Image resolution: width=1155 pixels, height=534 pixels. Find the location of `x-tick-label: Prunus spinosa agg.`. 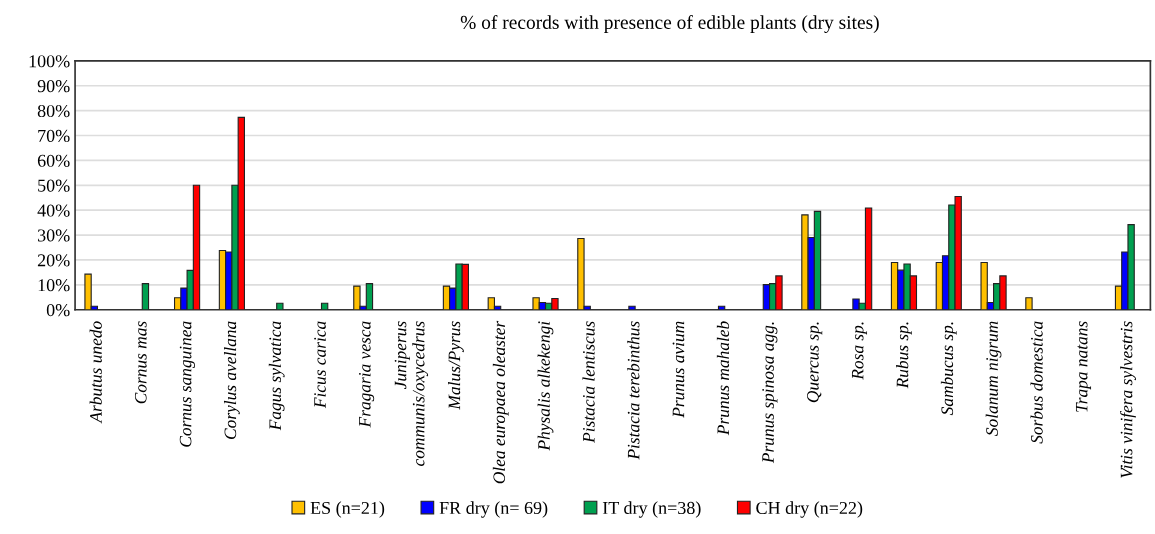

x-tick-label: Prunus spinosa agg. is located at coordinates (770, 393).